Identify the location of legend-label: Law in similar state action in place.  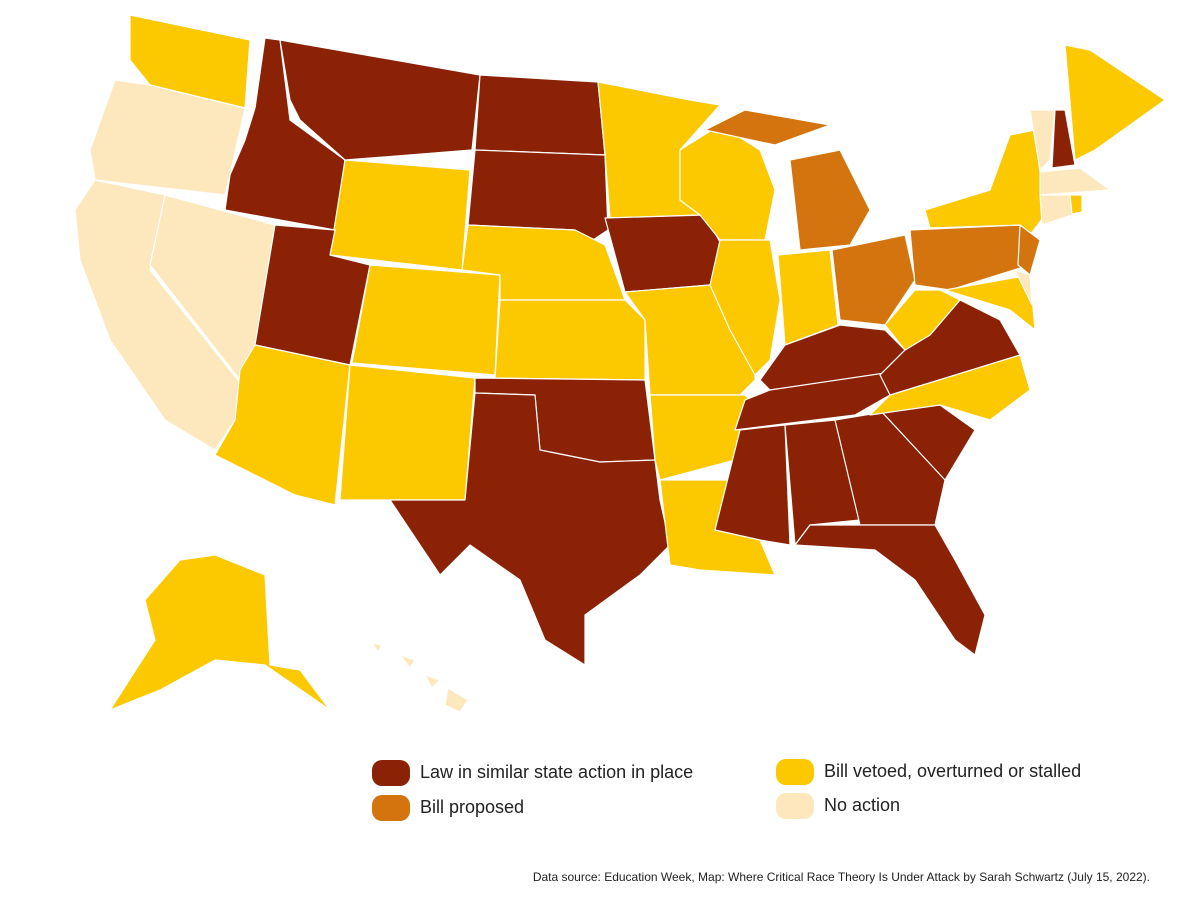
(556, 772).